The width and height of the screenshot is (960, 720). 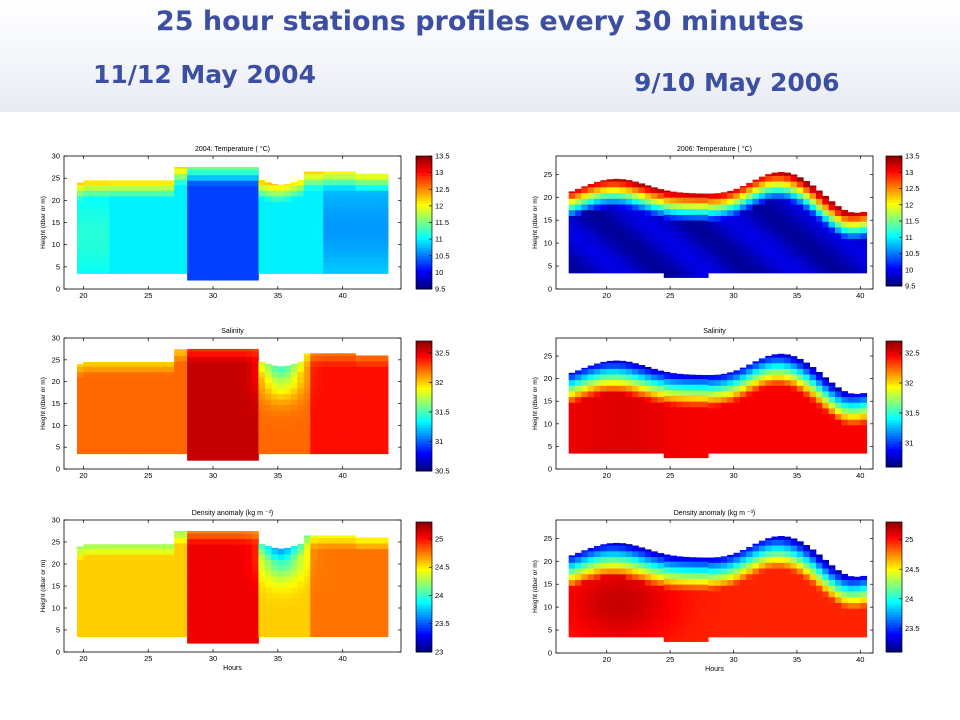 I want to click on heatmap-field-s2006, so click(x=718, y=406).